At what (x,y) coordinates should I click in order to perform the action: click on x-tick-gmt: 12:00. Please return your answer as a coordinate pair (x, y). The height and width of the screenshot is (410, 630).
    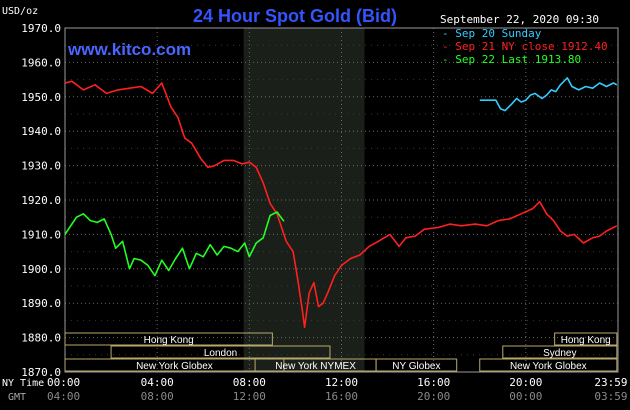
    Looking at the image, I should click on (249, 396).